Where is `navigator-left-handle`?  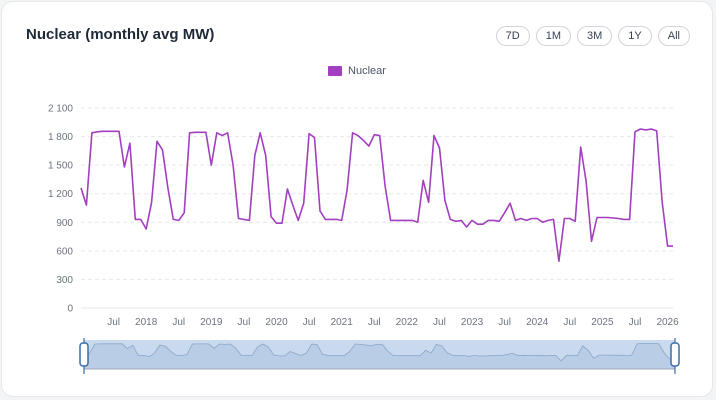
navigator-left-handle is located at coordinates (84, 354).